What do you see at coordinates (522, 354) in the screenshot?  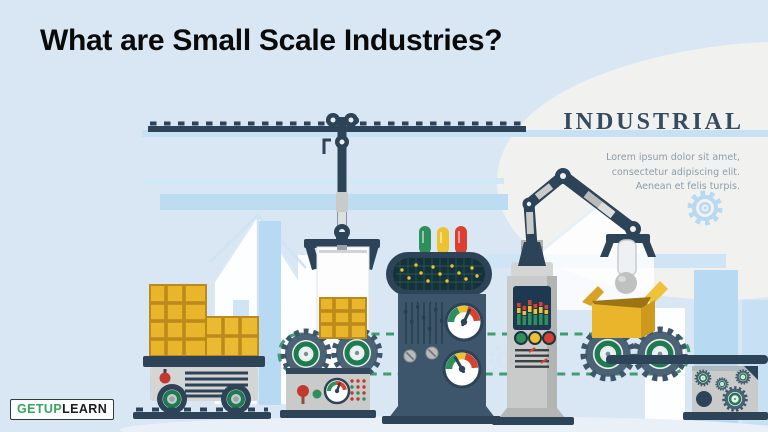 I see `conveyor-belt` at bounding box center [522, 354].